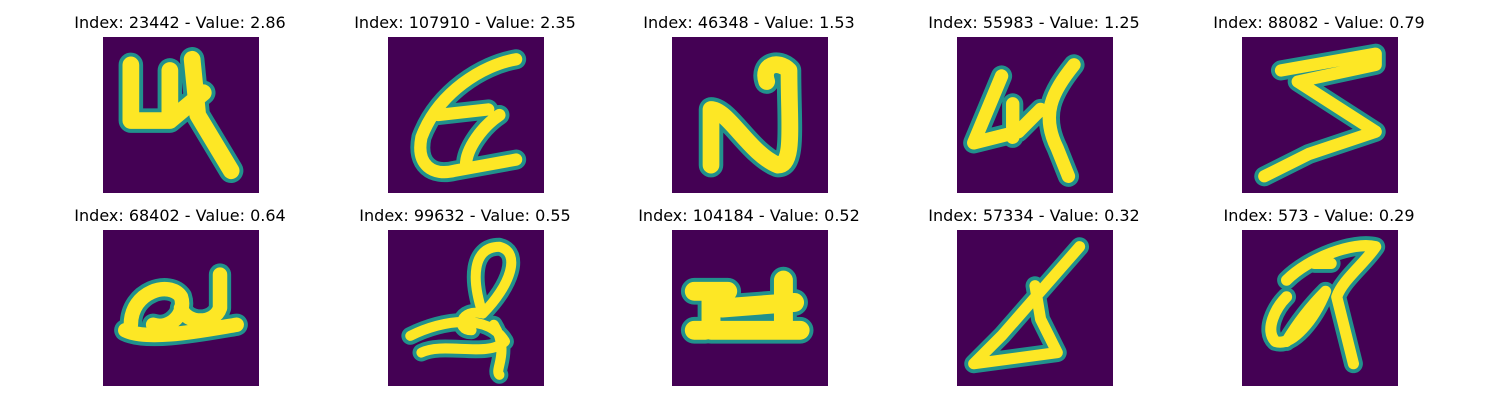  What do you see at coordinates (180, 22) in the screenshot?
I see `panel-title-1: Index: 23442 - Value: 2.86` at bounding box center [180, 22].